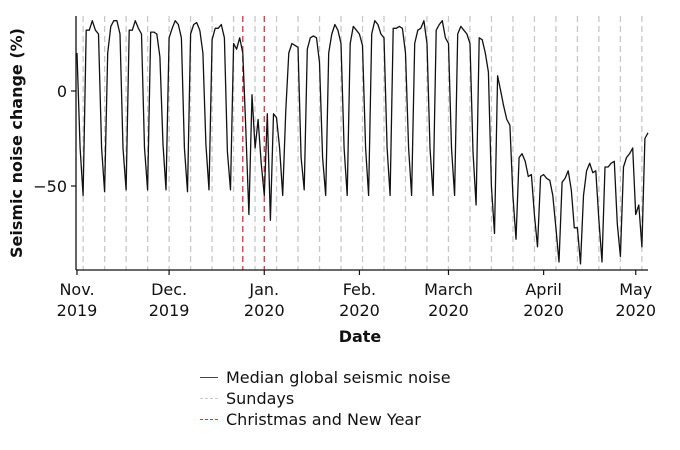  What do you see at coordinates (338, 377) in the screenshot?
I see `legend-label: Median global seismic noise` at bounding box center [338, 377].